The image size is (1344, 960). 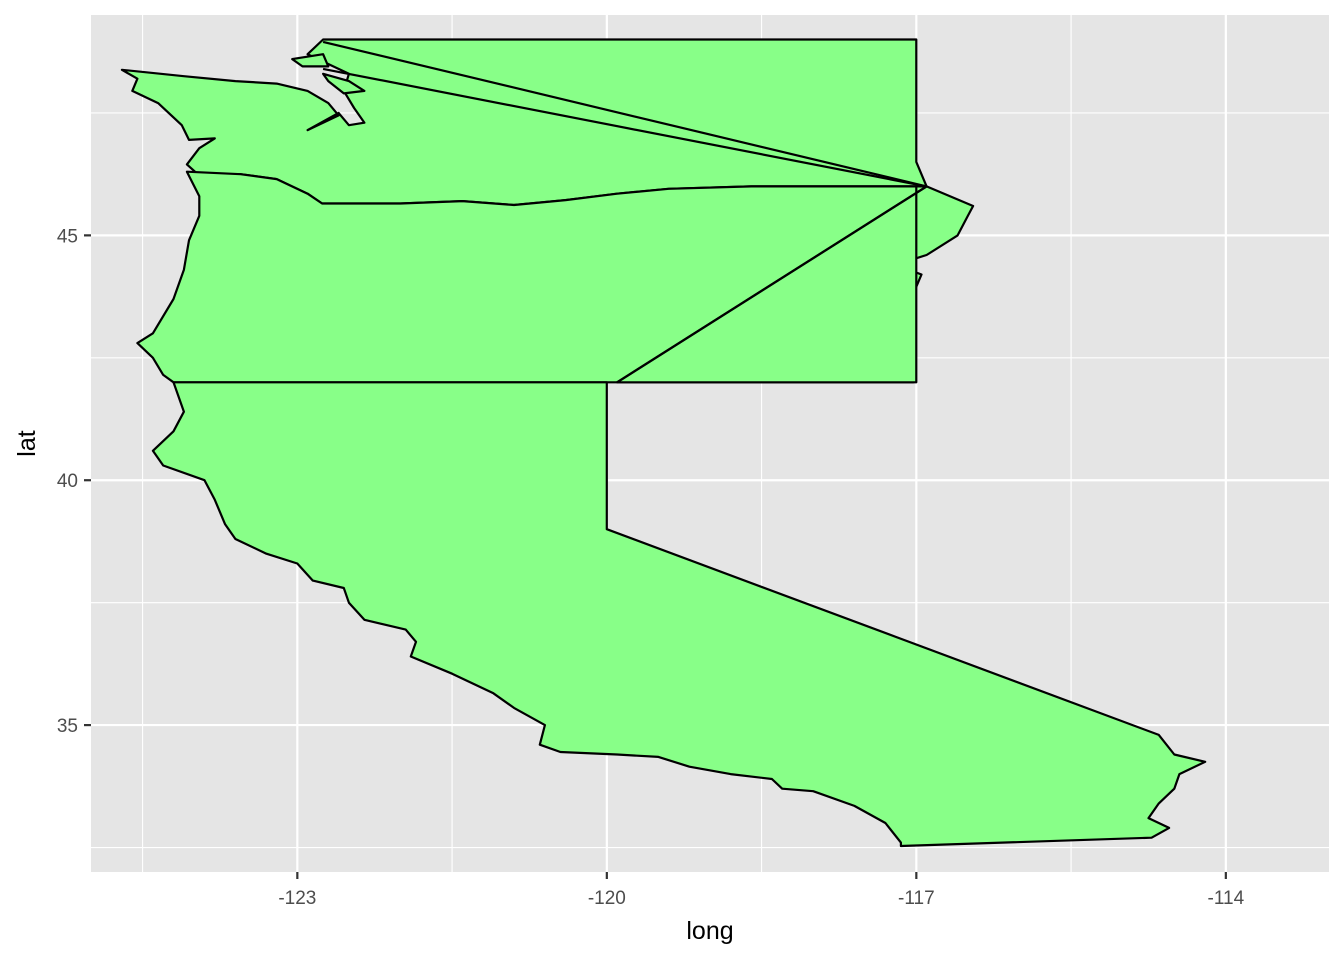 What do you see at coordinates (772, 284) in the screenshot?
I see `line-diagonal-border` at bounding box center [772, 284].